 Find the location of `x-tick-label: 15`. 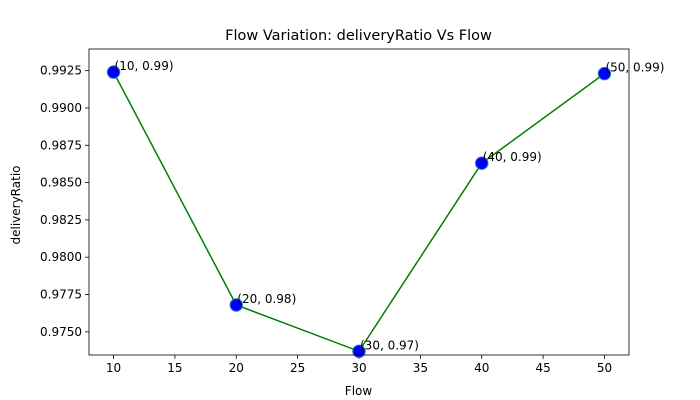

x-tick-label: 15 is located at coordinates (174, 368).